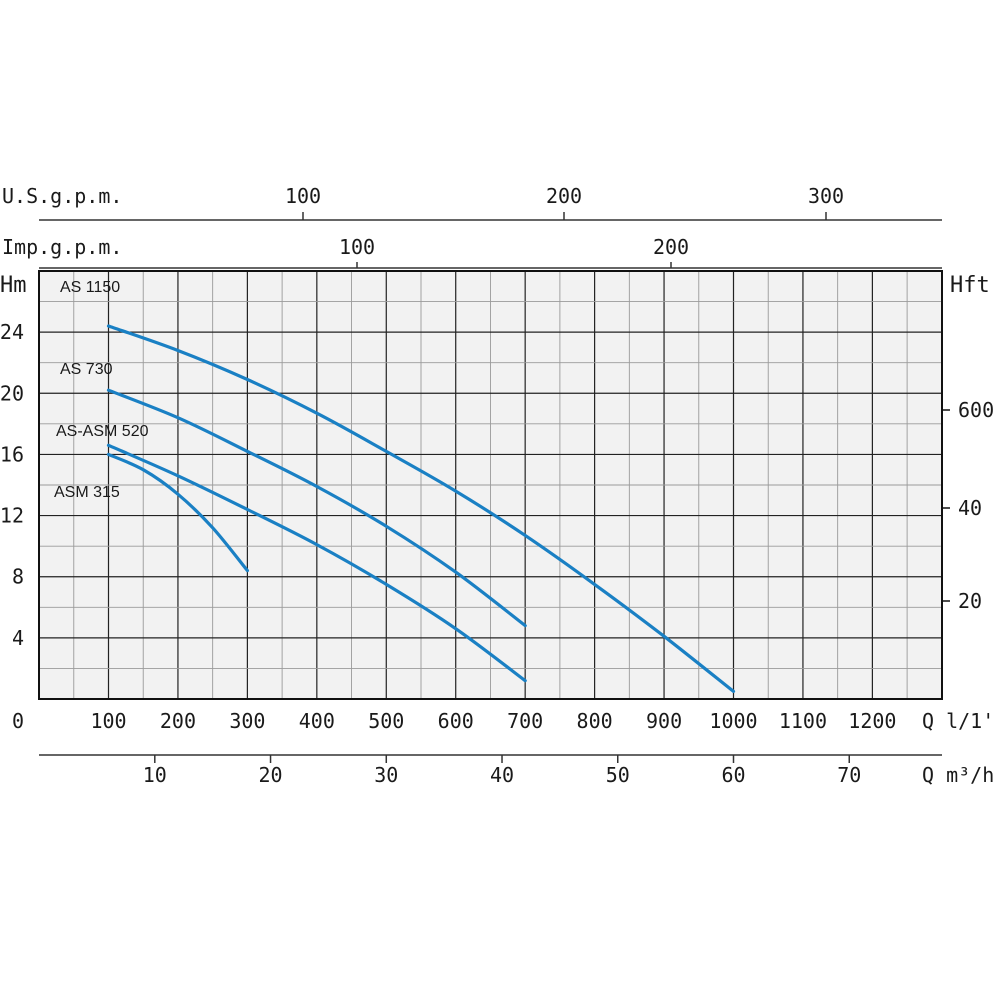  What do you see at coordinates (18, 721) in the screenshot?
I see `x-tick-label: 0` at bounding box center [18, 721].